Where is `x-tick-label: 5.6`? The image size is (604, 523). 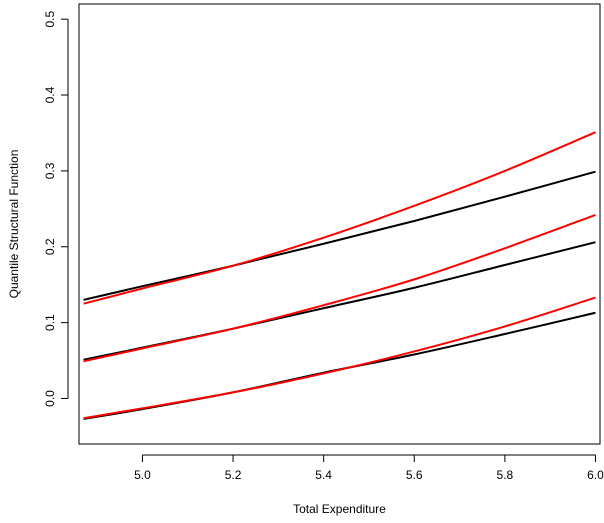
x-tick-label: 5.6 is located at coordinates (414, 475).